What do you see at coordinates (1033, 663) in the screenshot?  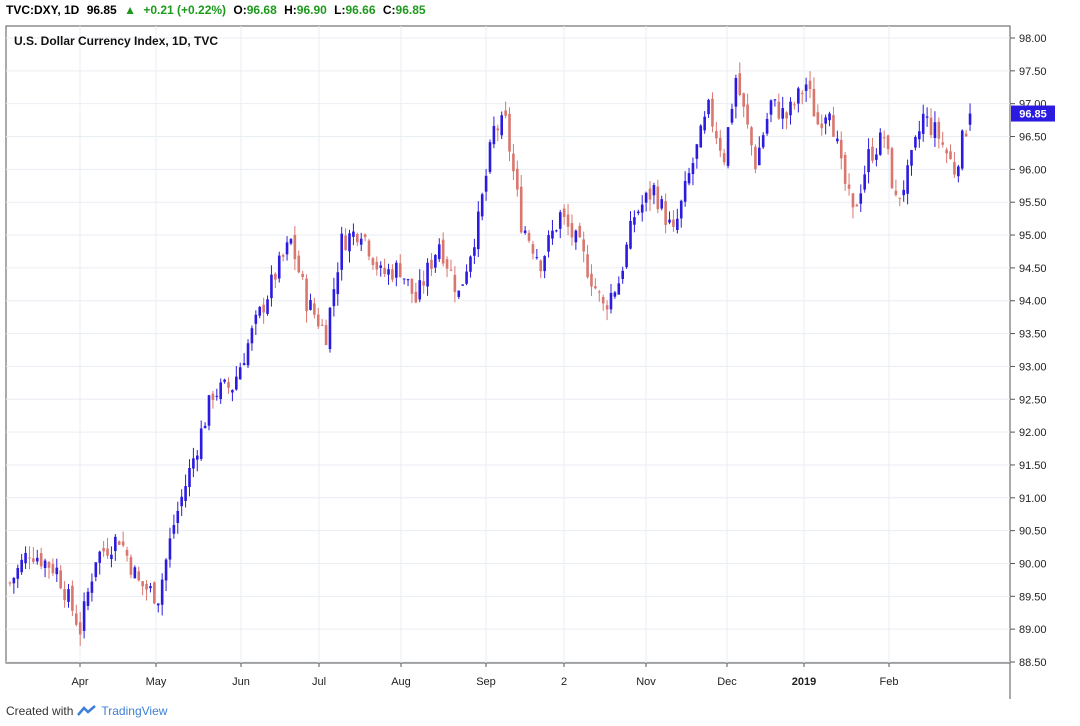 I see `y-tick-label: 88.50` at bounding box center [1033, 663].